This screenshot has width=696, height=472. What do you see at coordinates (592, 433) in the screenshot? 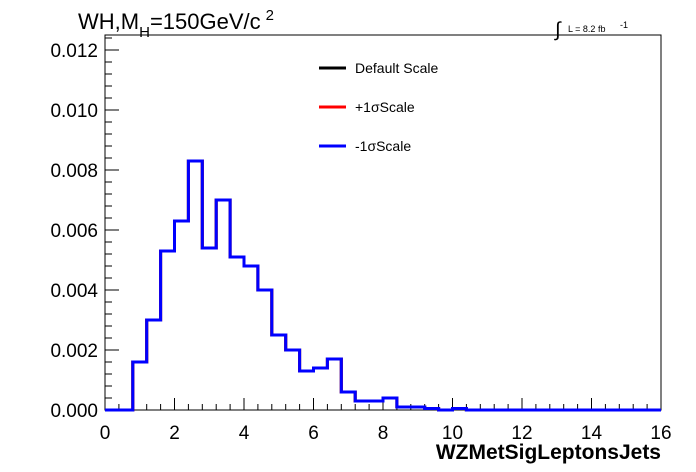
I see `x-tick-label: 14` at bounding box center [592, 433].